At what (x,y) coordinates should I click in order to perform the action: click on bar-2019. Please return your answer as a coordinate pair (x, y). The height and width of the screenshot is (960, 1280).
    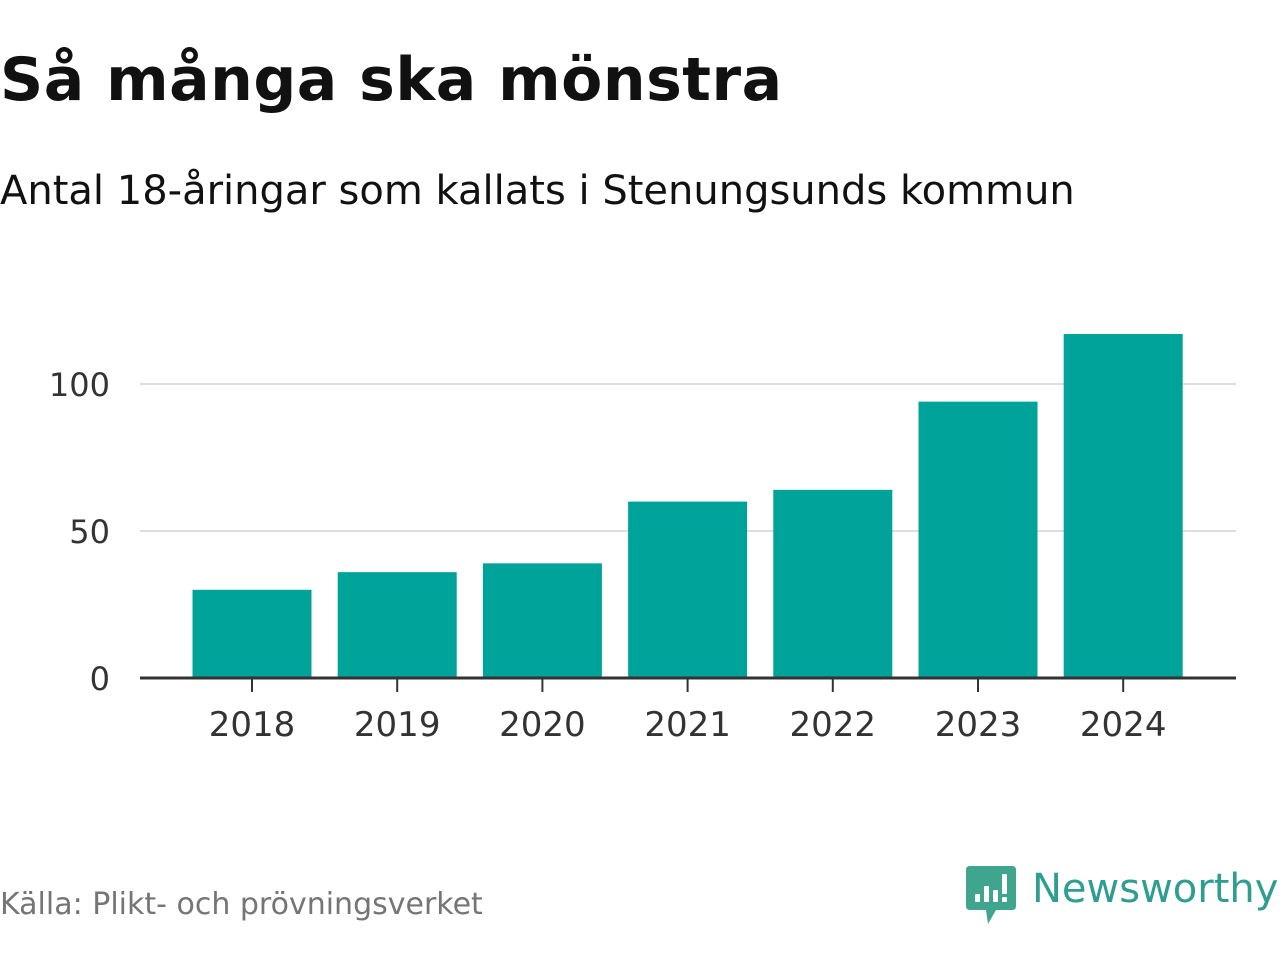
    Looking at the image, I should click on (397, 625).